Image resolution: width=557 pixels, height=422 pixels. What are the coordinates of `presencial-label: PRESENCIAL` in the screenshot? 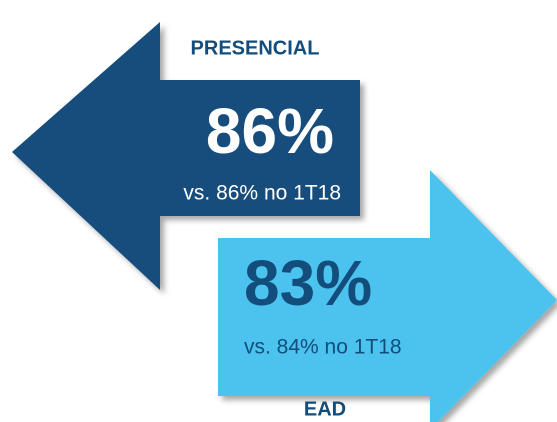 It's located at (255, 48).